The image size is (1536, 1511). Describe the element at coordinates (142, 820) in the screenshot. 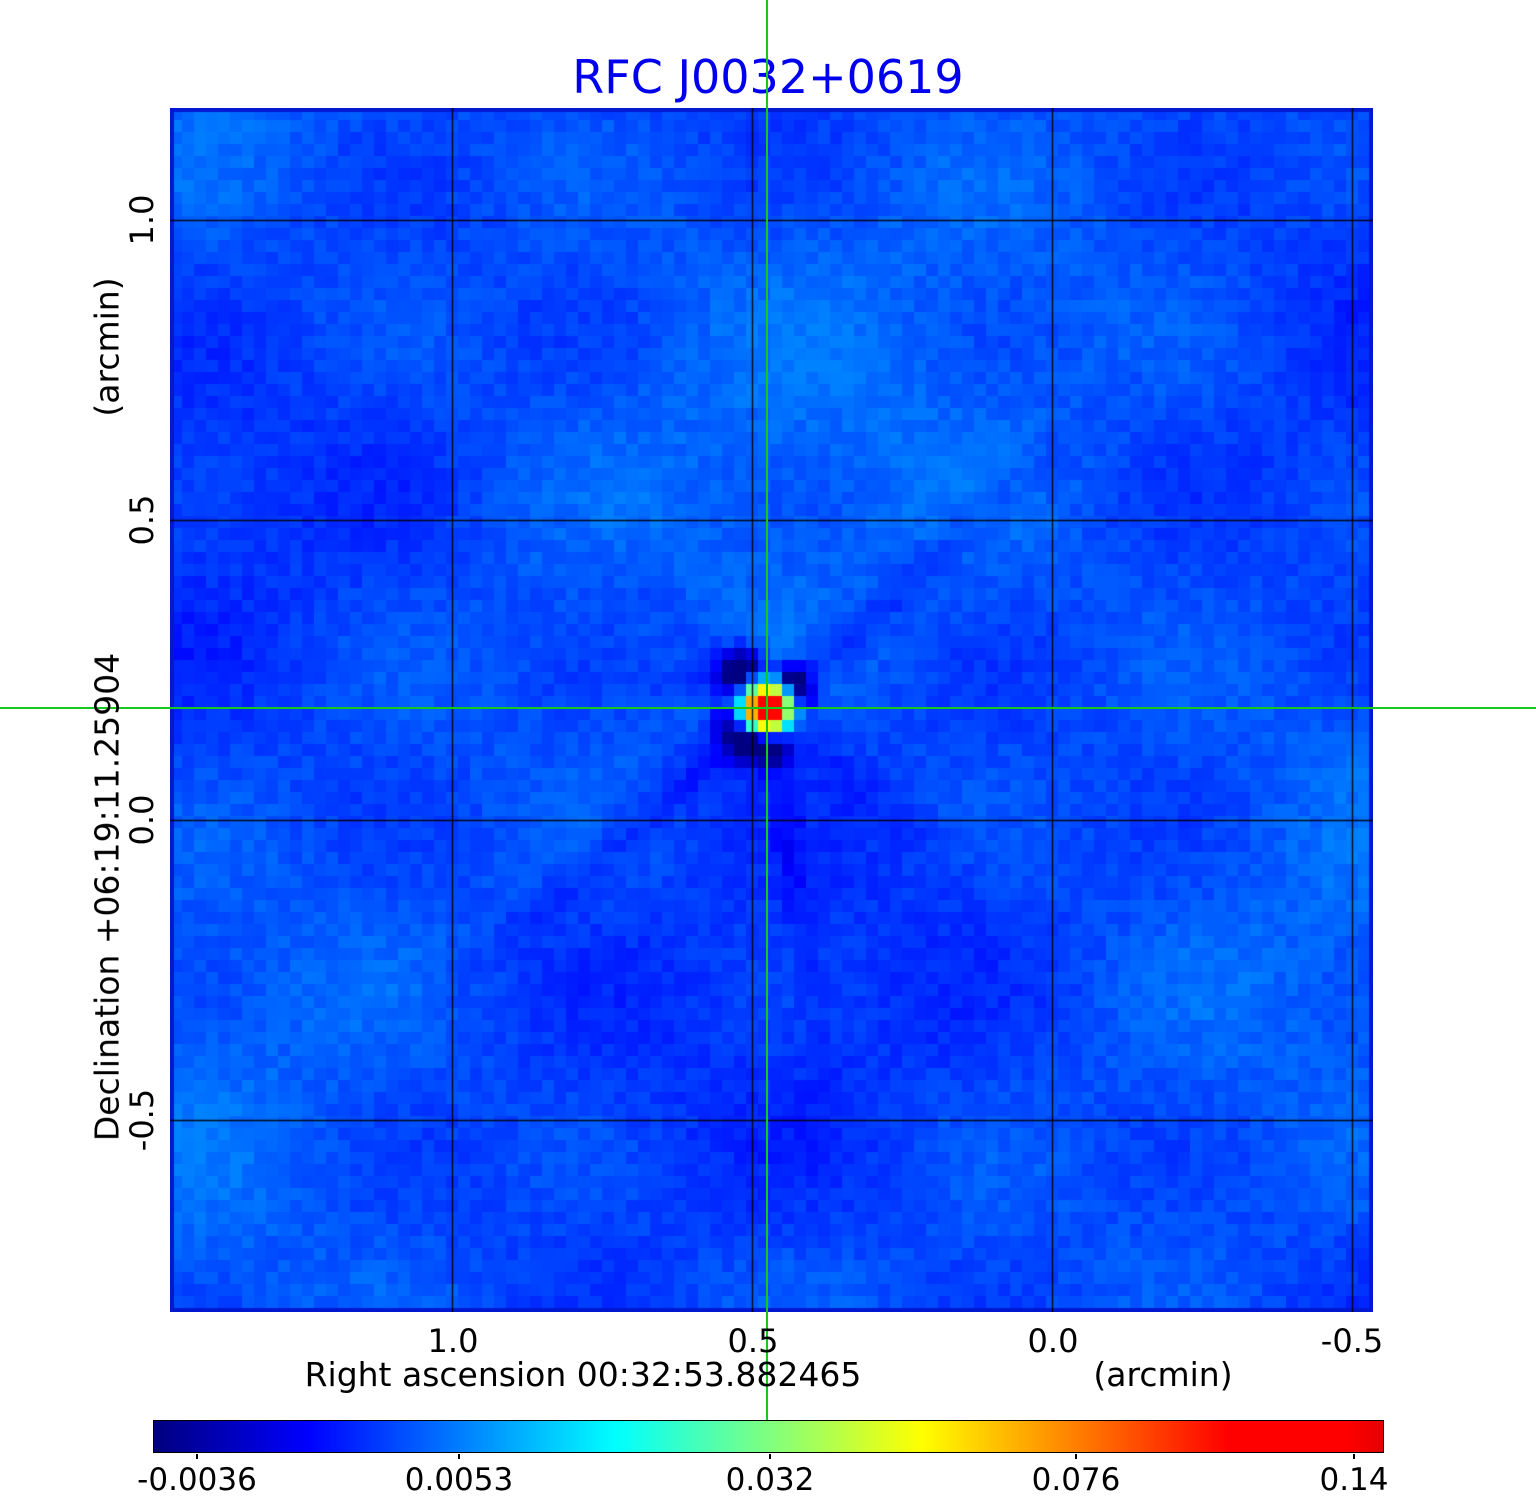

I see `y-tick-0.0: 0.0` at that location.